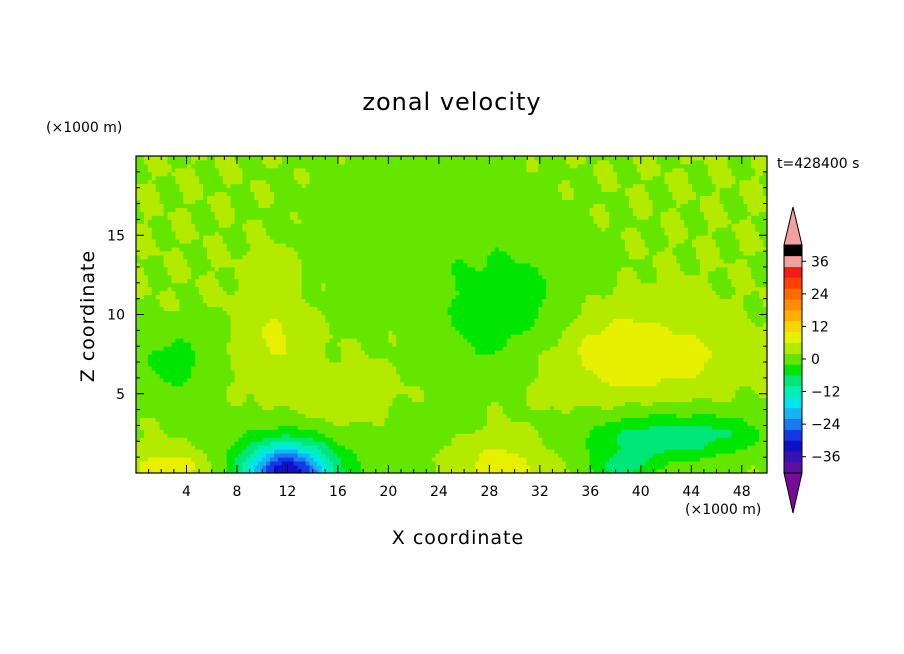 This screenshot has width=904, height=654. I want to click on time-label: t=428400 s, so click(818, 164).